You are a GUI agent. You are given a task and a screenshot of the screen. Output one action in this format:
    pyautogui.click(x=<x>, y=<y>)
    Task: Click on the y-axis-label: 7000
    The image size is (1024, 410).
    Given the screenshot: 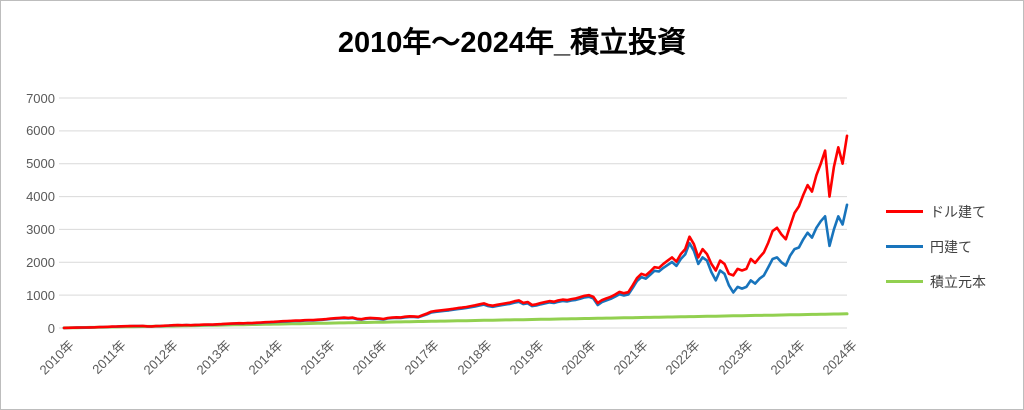 What is the action you would take?
    pyautogui.click(x=40, y=98)
    